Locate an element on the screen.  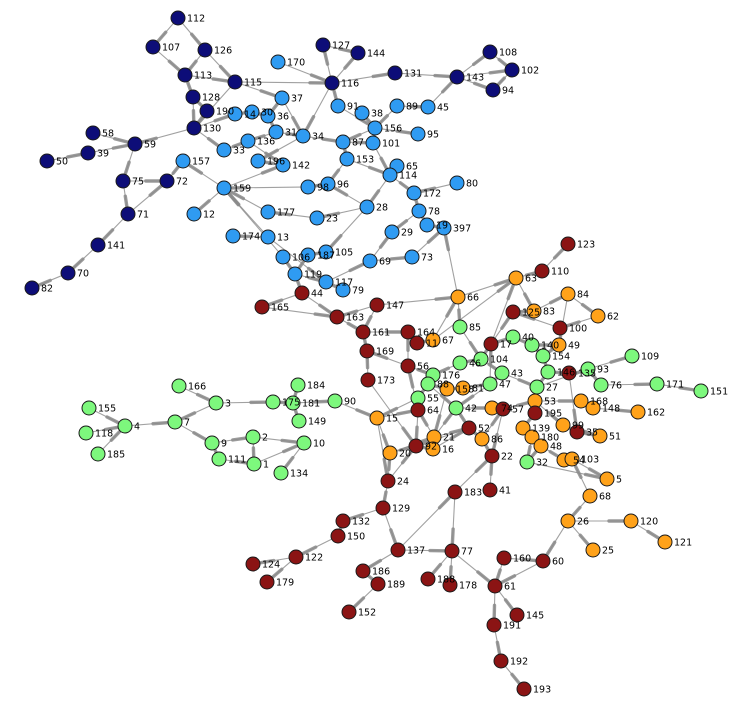
node-label-108: 108 is located at coordinates (508, 53).